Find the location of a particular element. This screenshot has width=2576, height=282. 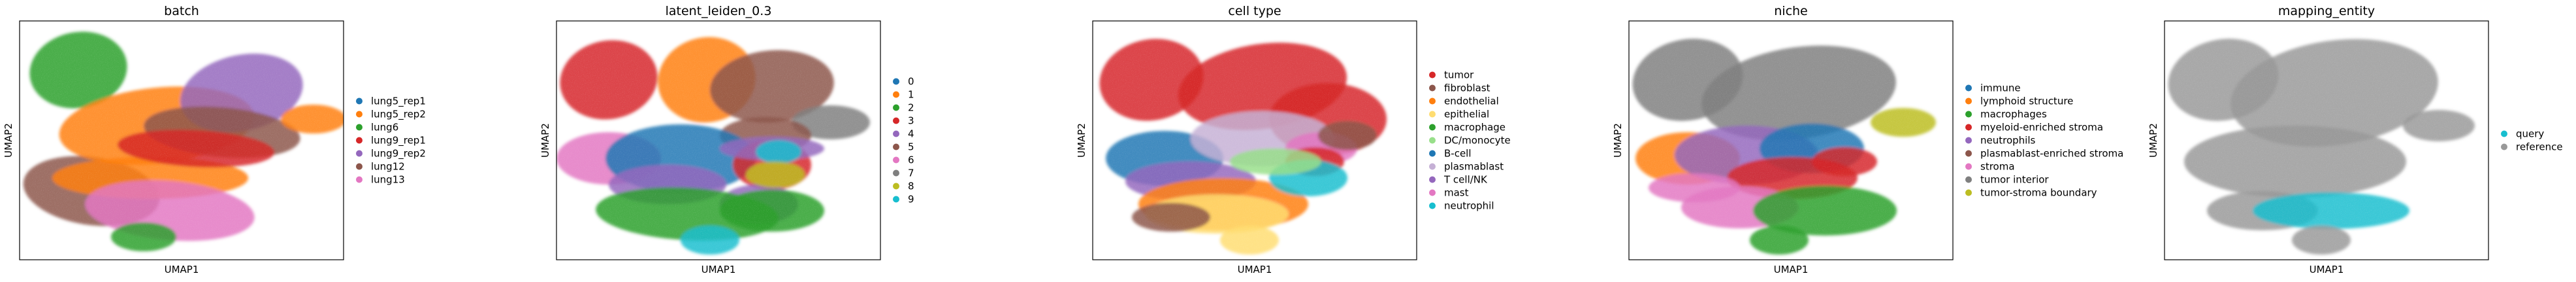

legend-label: B-cell is located at coordinates (1458, 154).